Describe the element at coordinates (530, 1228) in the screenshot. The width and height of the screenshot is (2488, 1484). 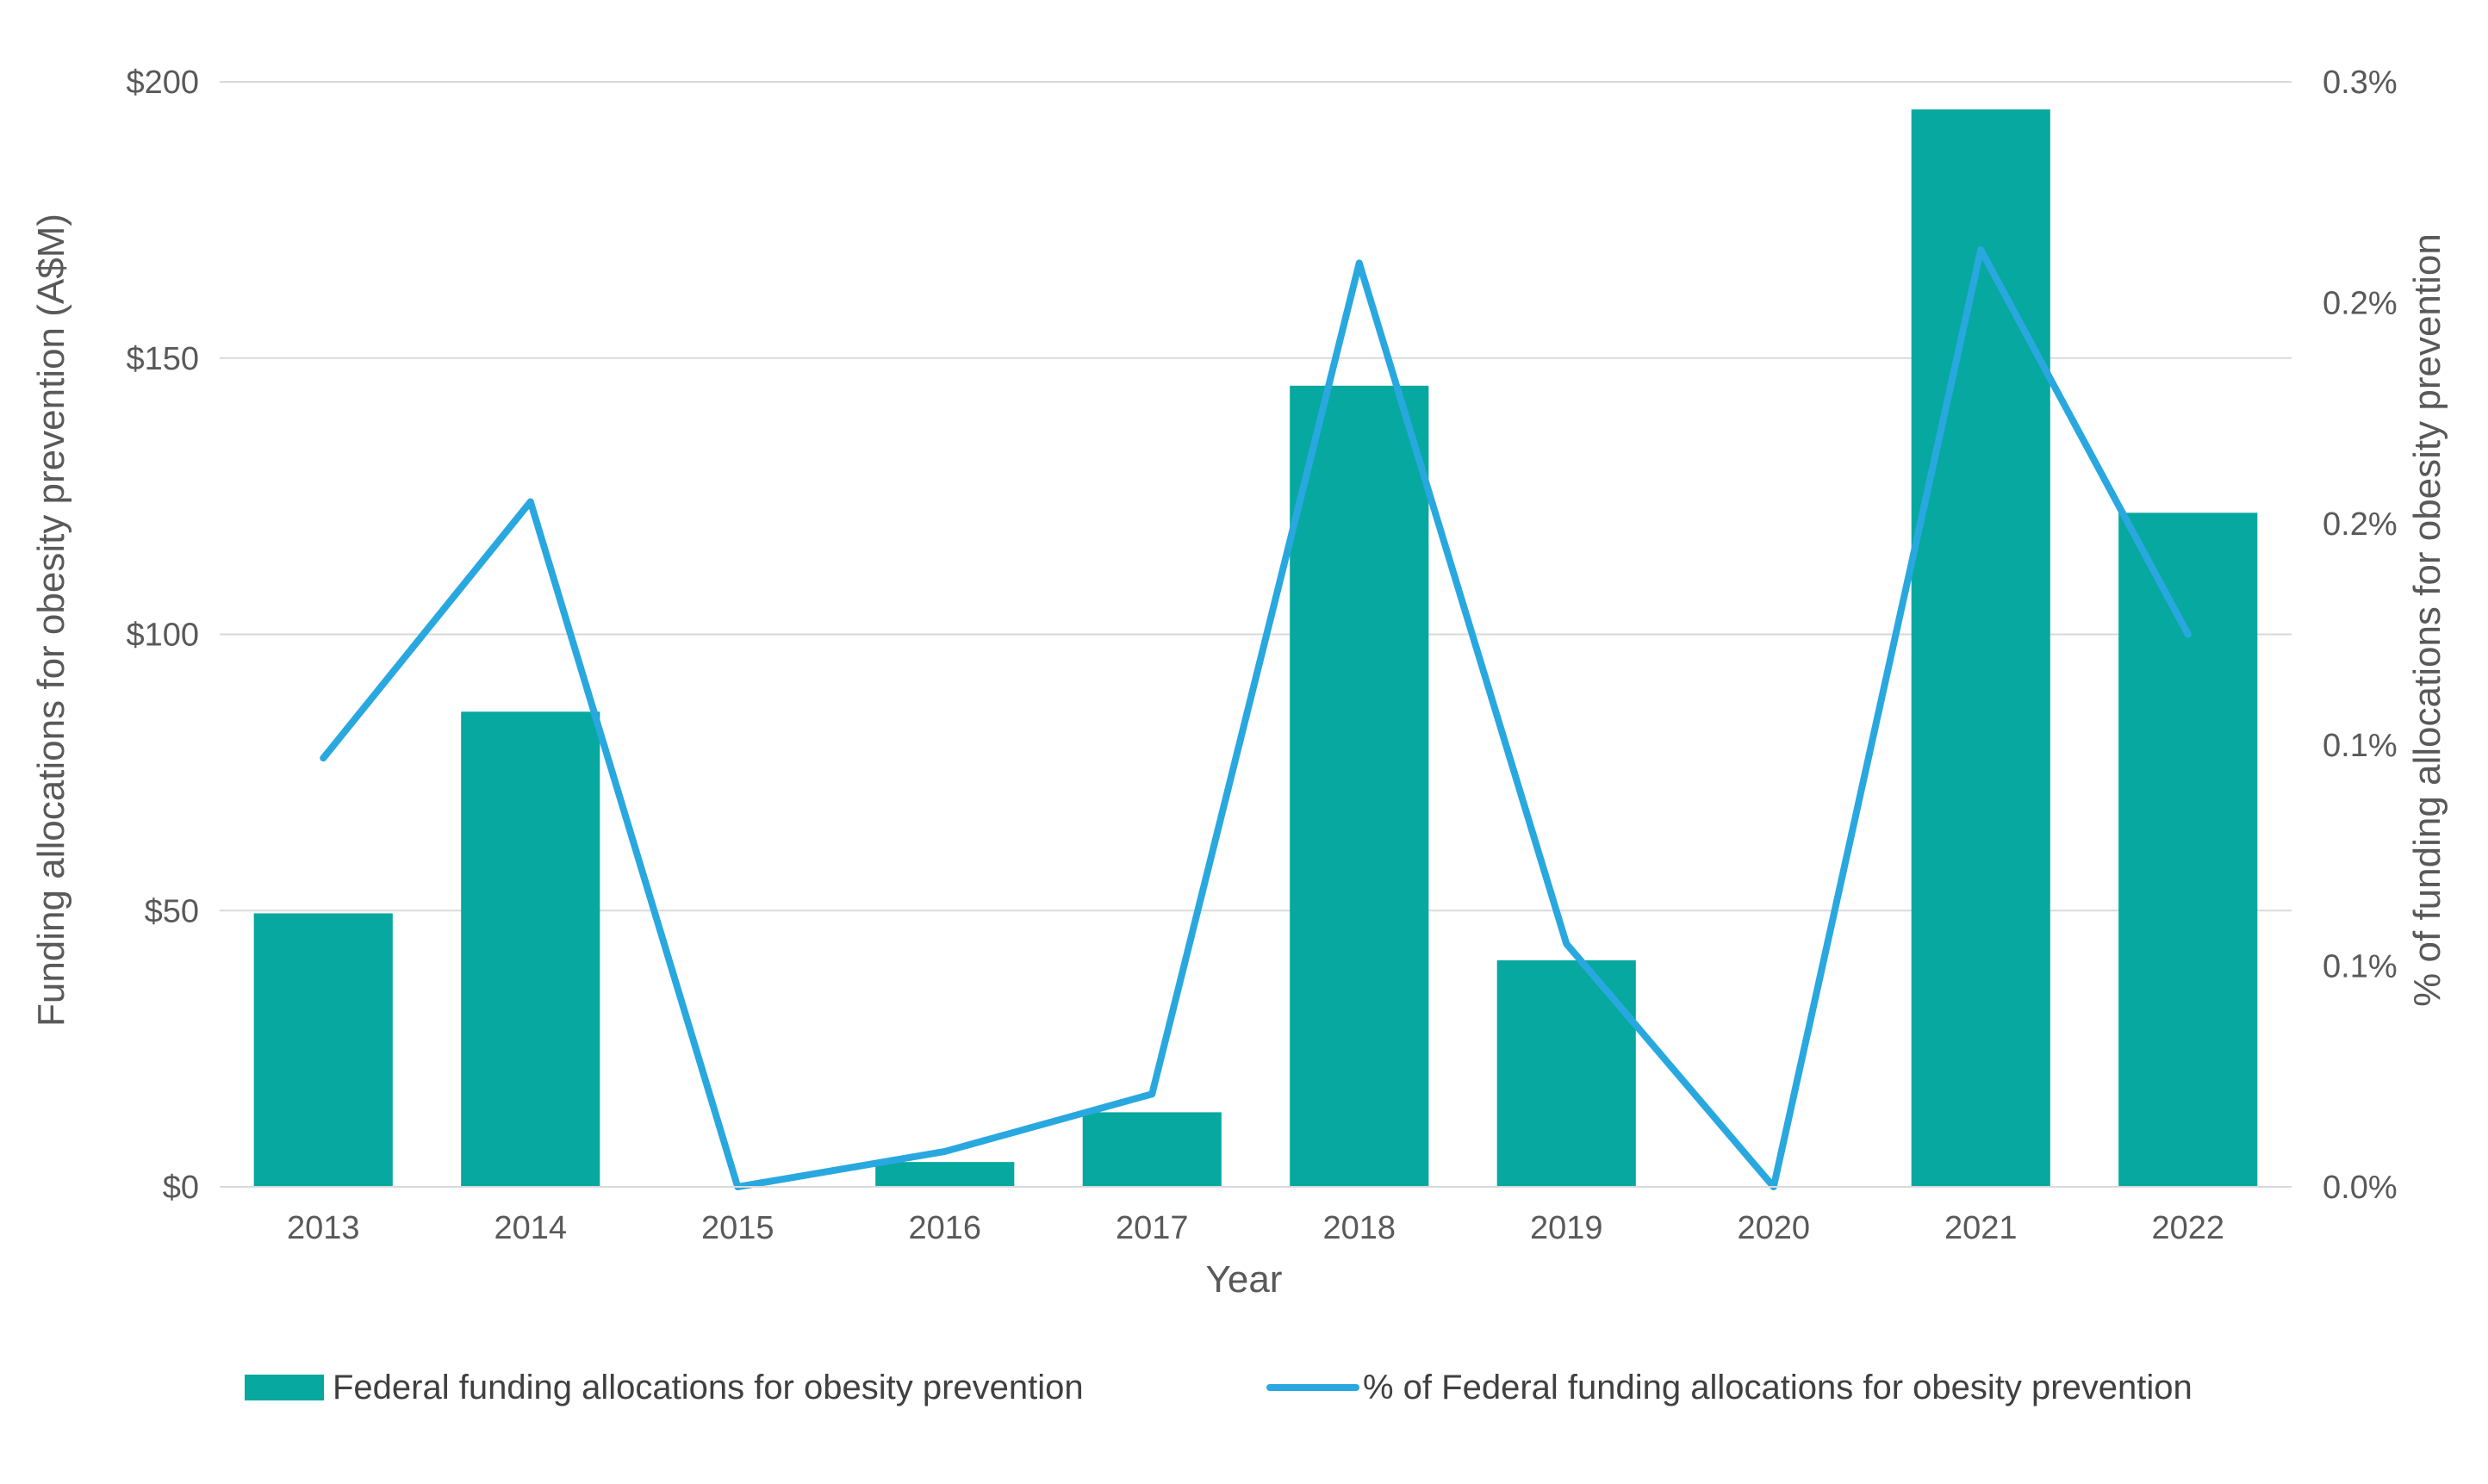
I see `x-tick-label: 2014` at that location.